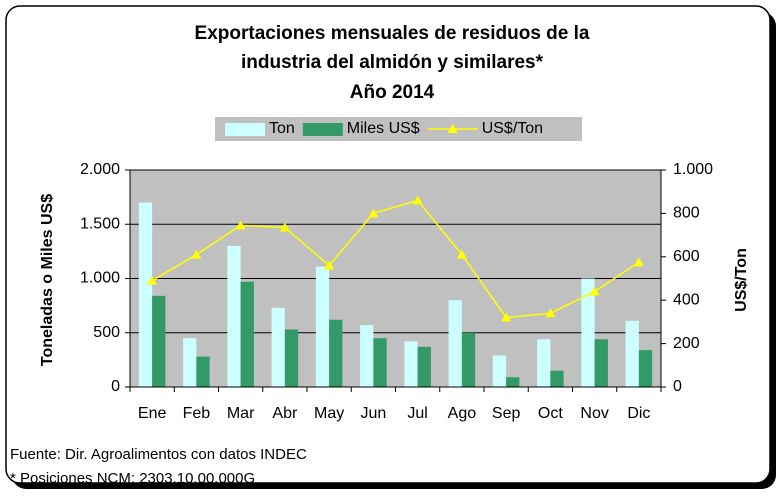  I want to click on y-tick-label: 2.000, so click(100, 169).